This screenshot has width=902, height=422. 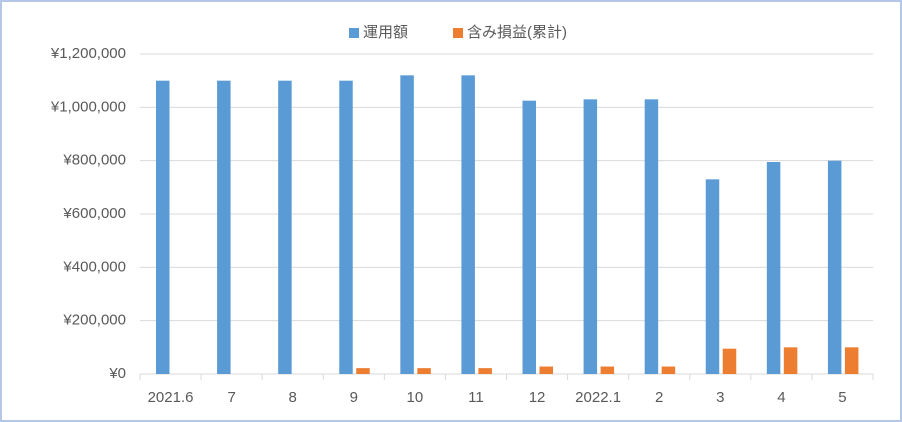 What do you see at coordinates (781, 397) in the screenshot?
I see `x-tick-label: 4` at bounding box center [781, 397].